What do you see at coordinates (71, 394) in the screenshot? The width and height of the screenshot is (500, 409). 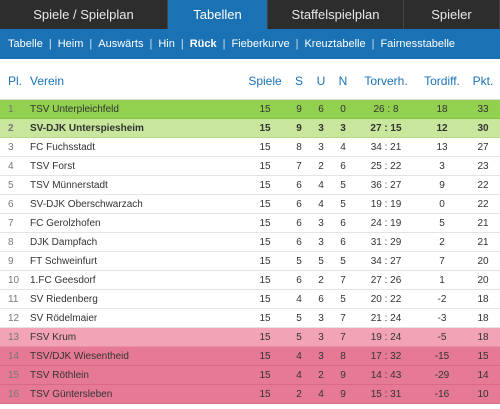 I see `team-name-link: TSV Güntersleben` at bounding box center [71, 394].